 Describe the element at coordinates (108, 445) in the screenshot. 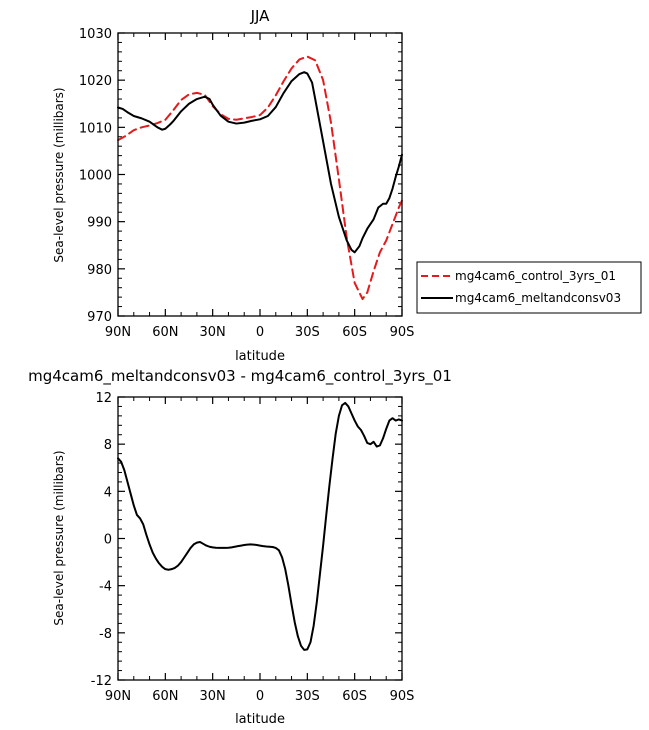

I see `y-tick-label: 8` at that location.